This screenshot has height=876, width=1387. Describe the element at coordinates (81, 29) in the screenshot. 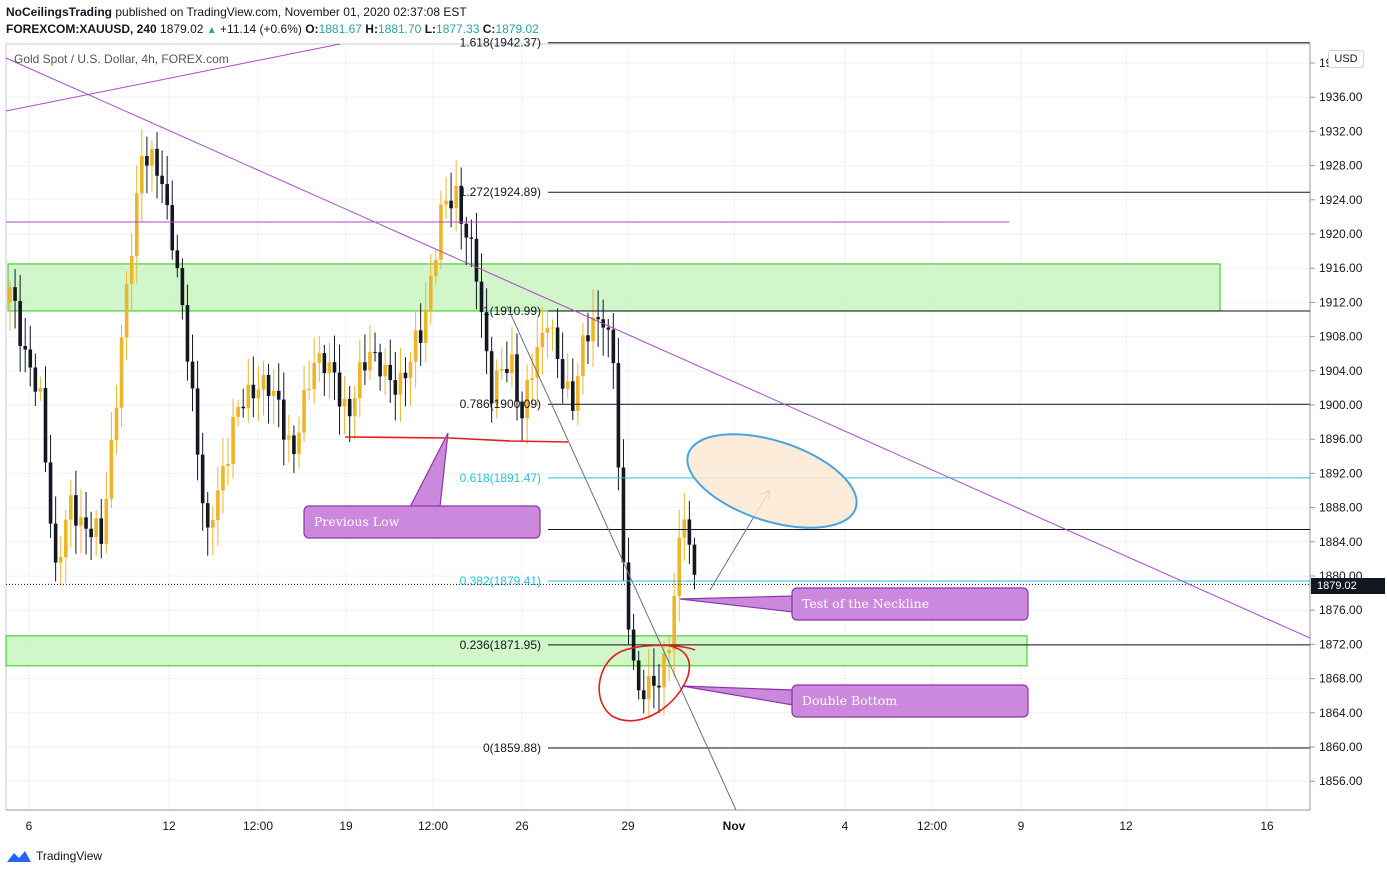

I see `symbol-label: FOREXCOM:XAUUSD, 240` at that location.